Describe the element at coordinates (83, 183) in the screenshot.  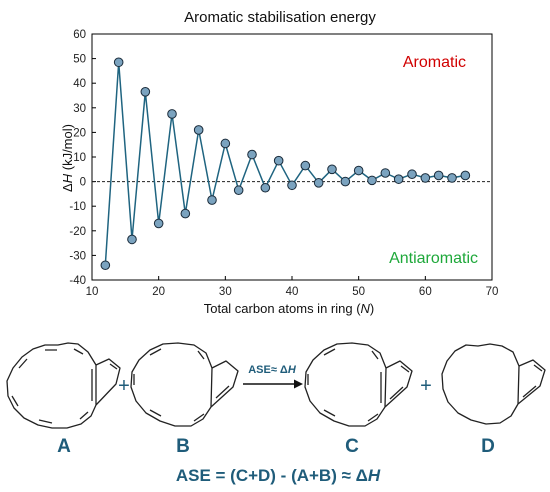
I see `y-tick-label: 0` at that location.